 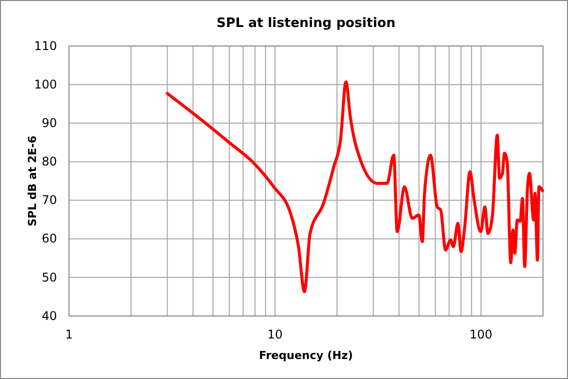 I want to click on x-tick-label: 100, so click(x=481, y=335).